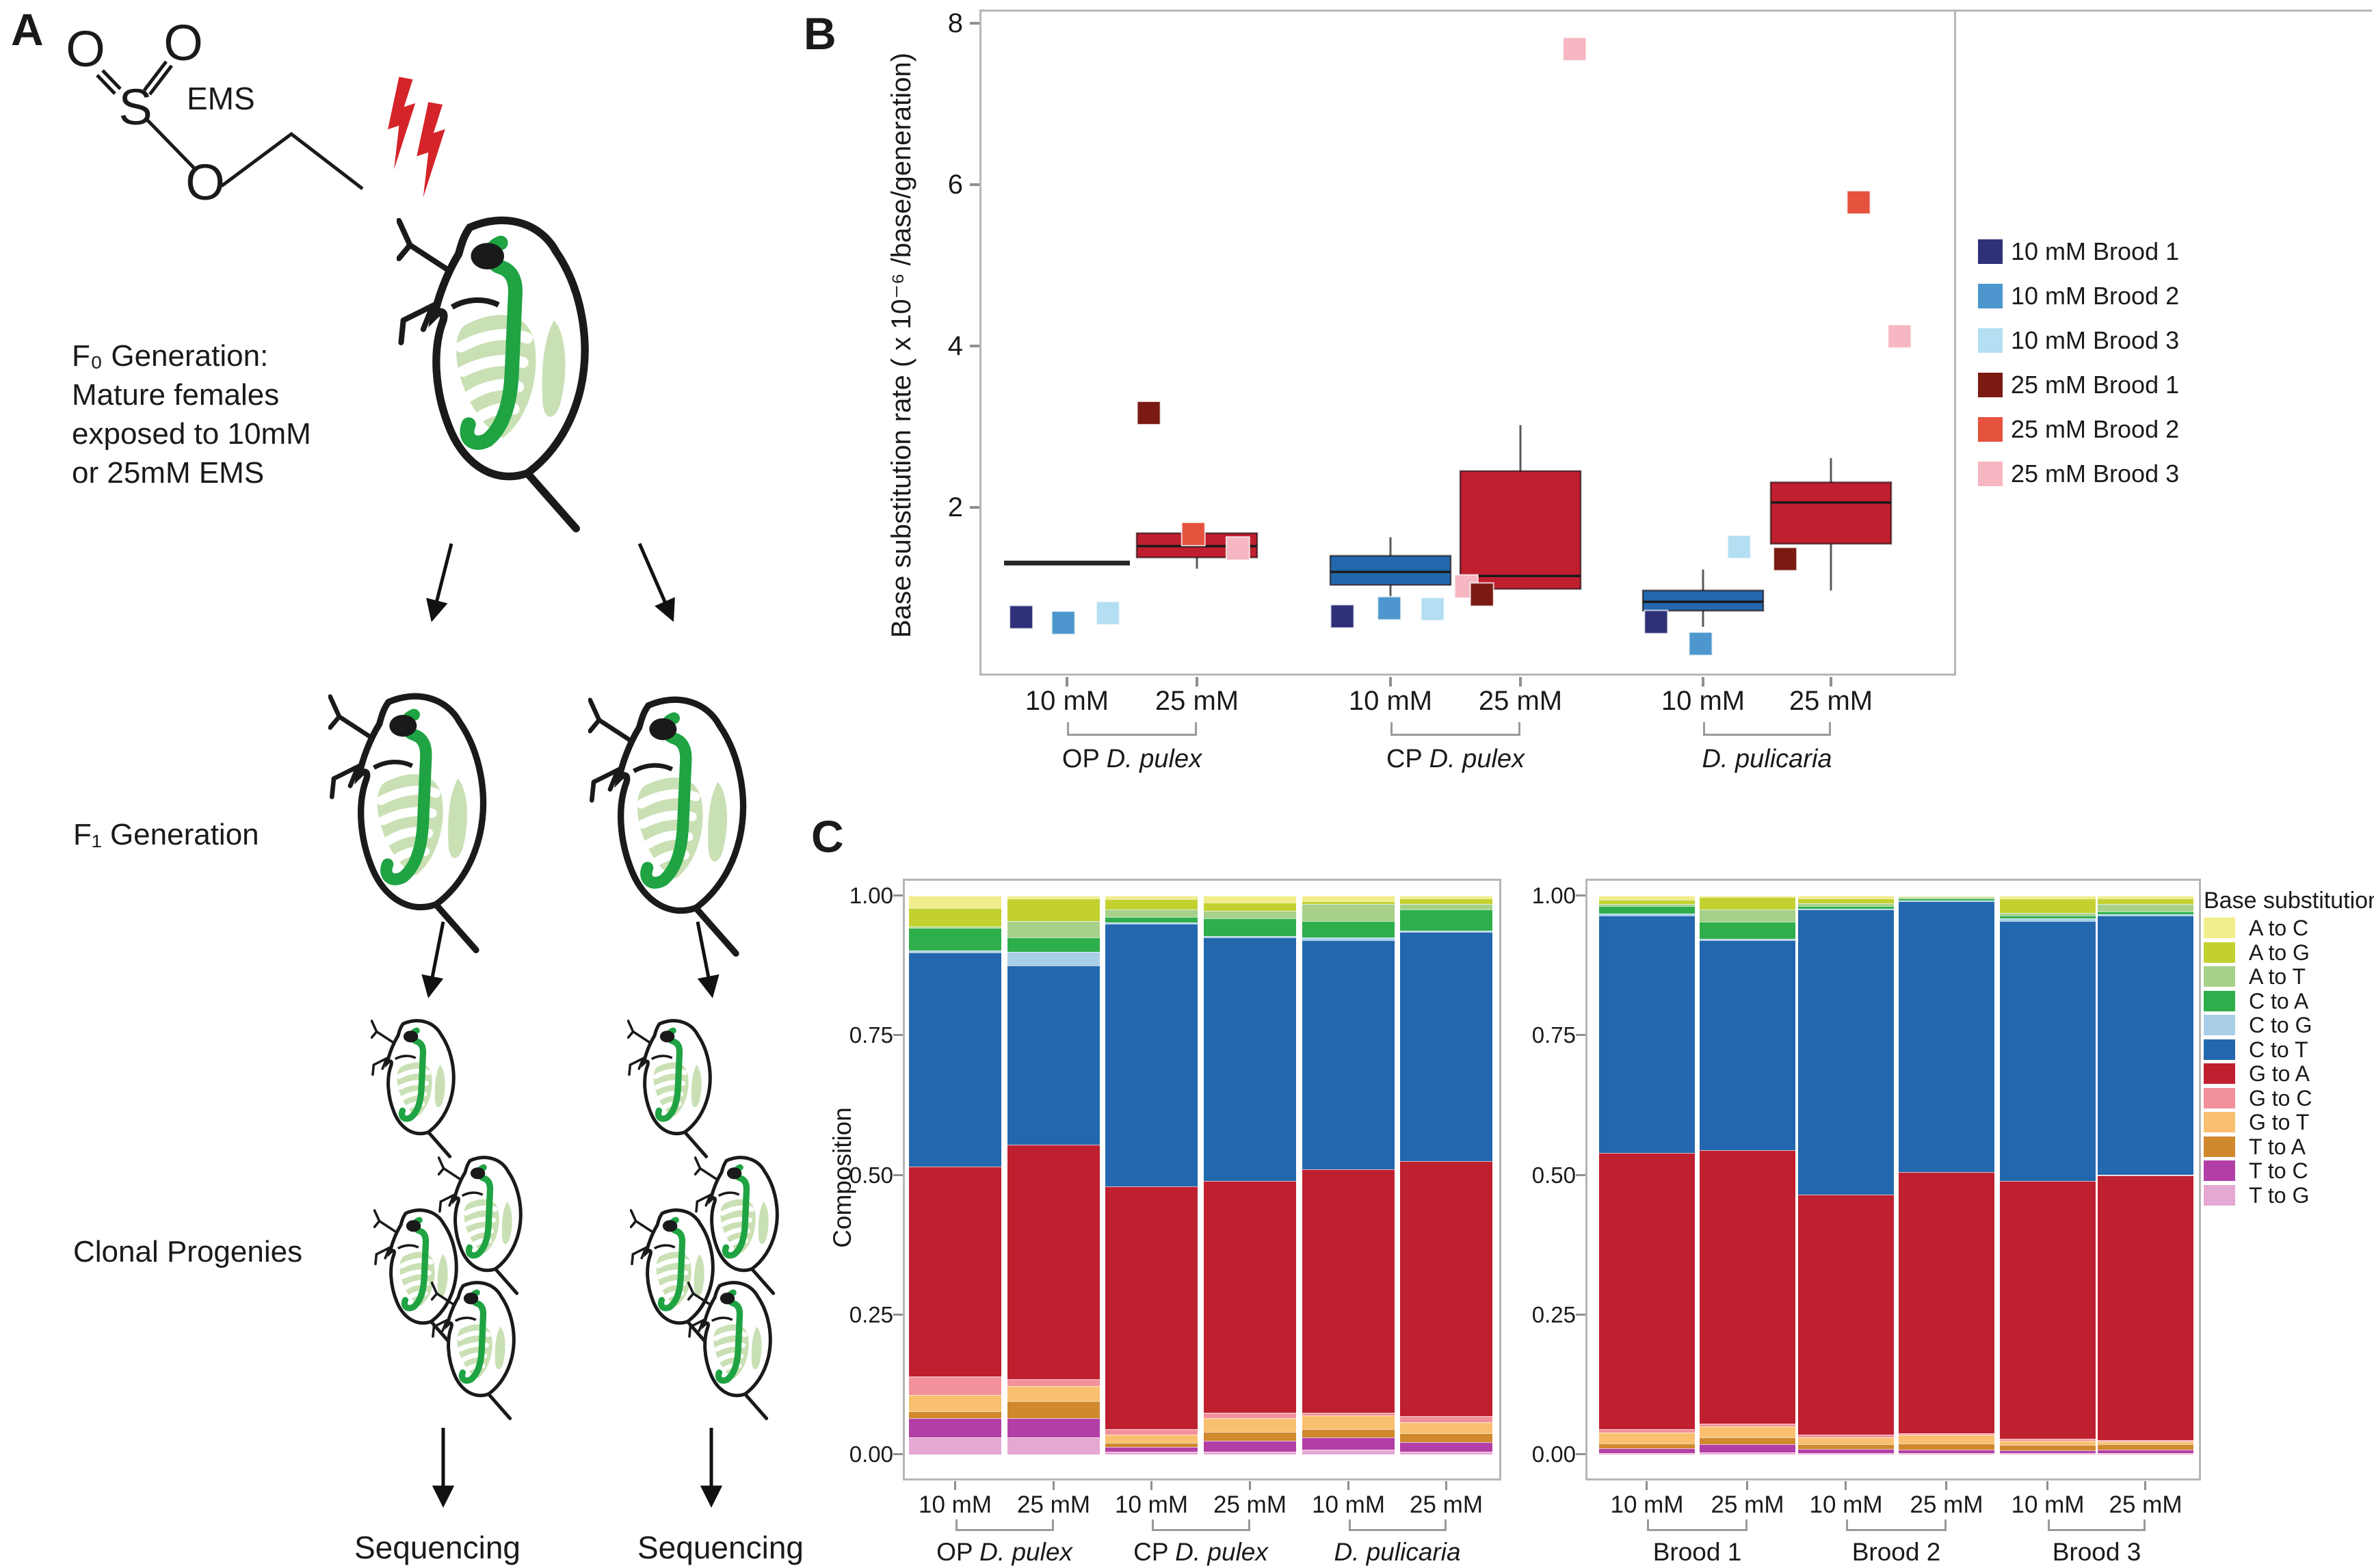 The width and height of the screenshot is (2374, 1568). I want to click on base-substitution-legend-label: G to A, so click(2279, 1073).